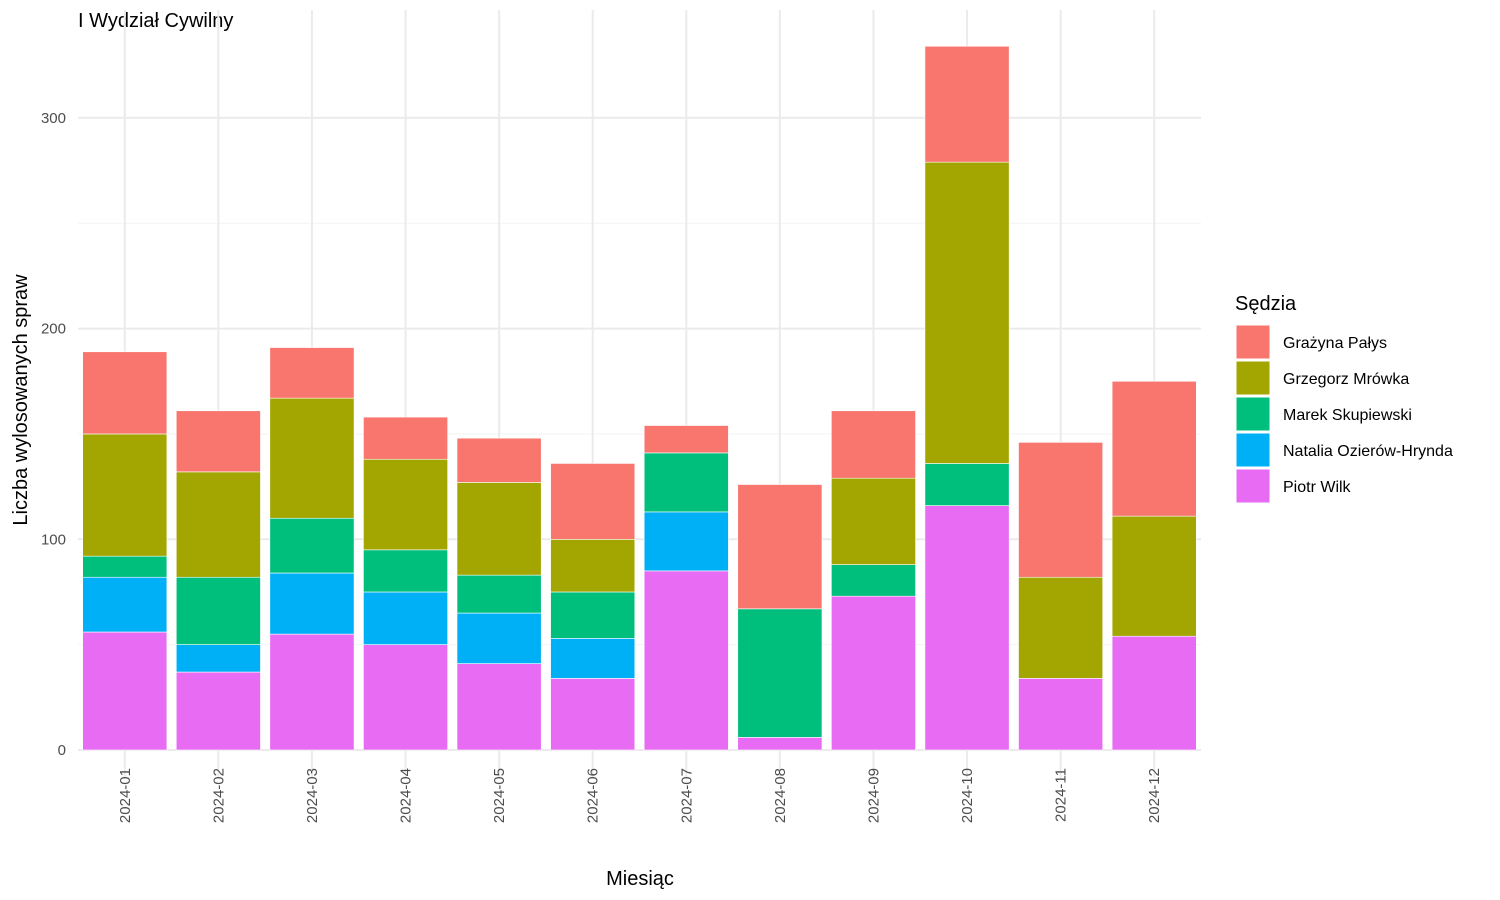 The width and height of the screenshot is (1500, 900). Describe the element at coordinates (21, 400) in the screenshot. I see `y-axis-title: Liczba wylosowanych spraw` at that location.